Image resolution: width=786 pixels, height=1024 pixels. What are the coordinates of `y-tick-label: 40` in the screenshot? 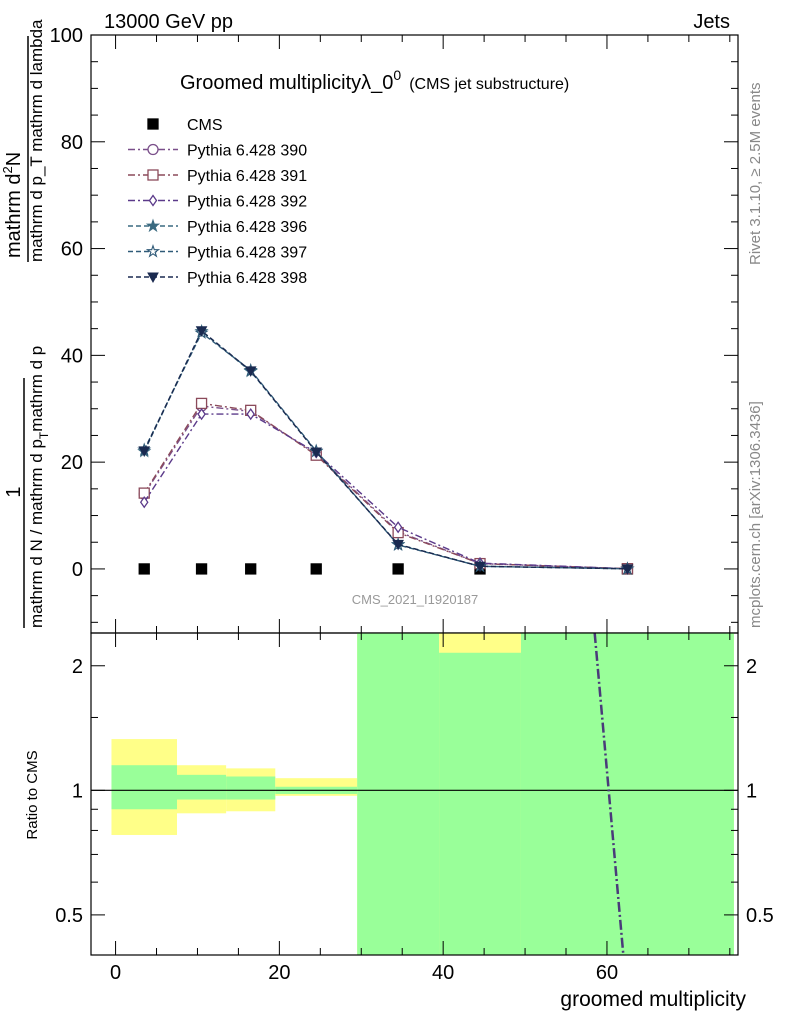 It's located at (72, 356).